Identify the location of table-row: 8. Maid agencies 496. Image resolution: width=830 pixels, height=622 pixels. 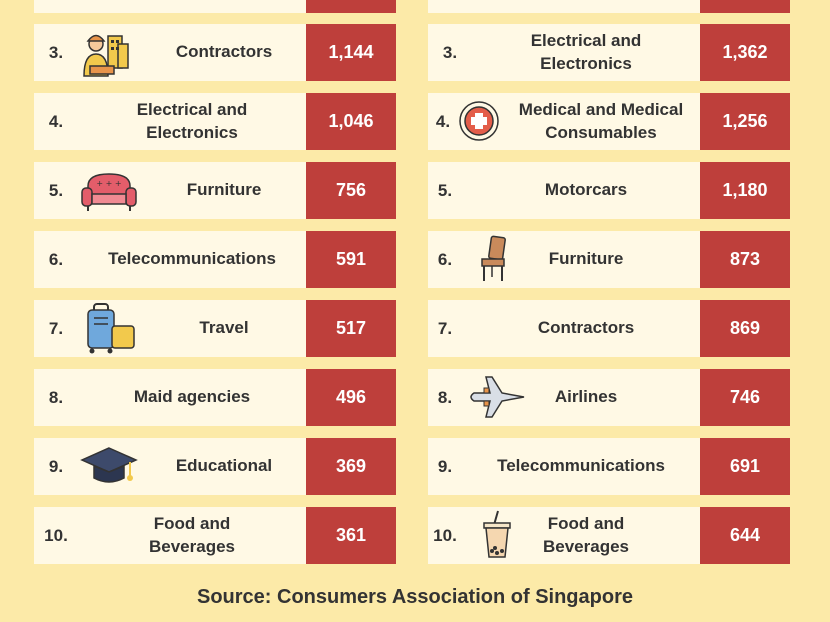
(215, 397).